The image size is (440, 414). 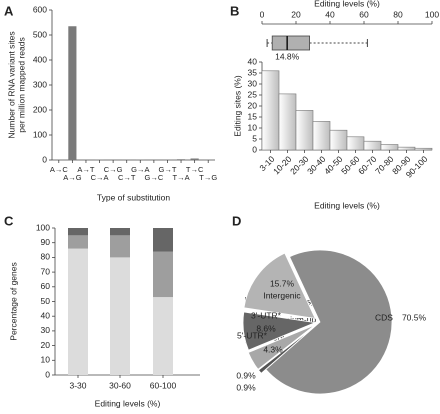 I want to click on x-tick-label: 60, so click(x=364, y=14).